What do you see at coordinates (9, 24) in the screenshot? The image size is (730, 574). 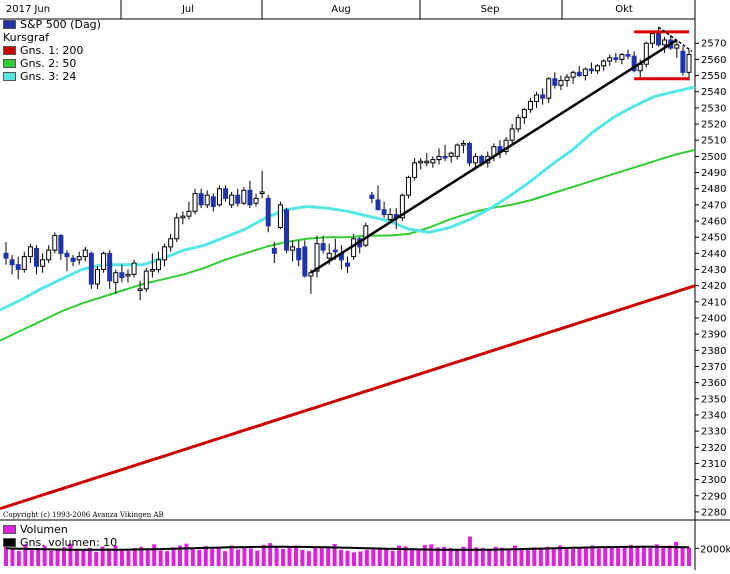 I see `legend-swatch-price` at bounding box center [9, 24].